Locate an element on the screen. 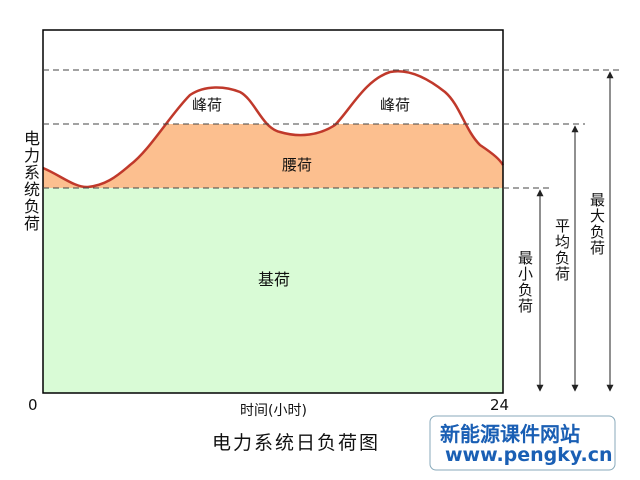 The width and height of the screenshot is (640, 480). x-end: 24 is located at coordinates (500, 405).